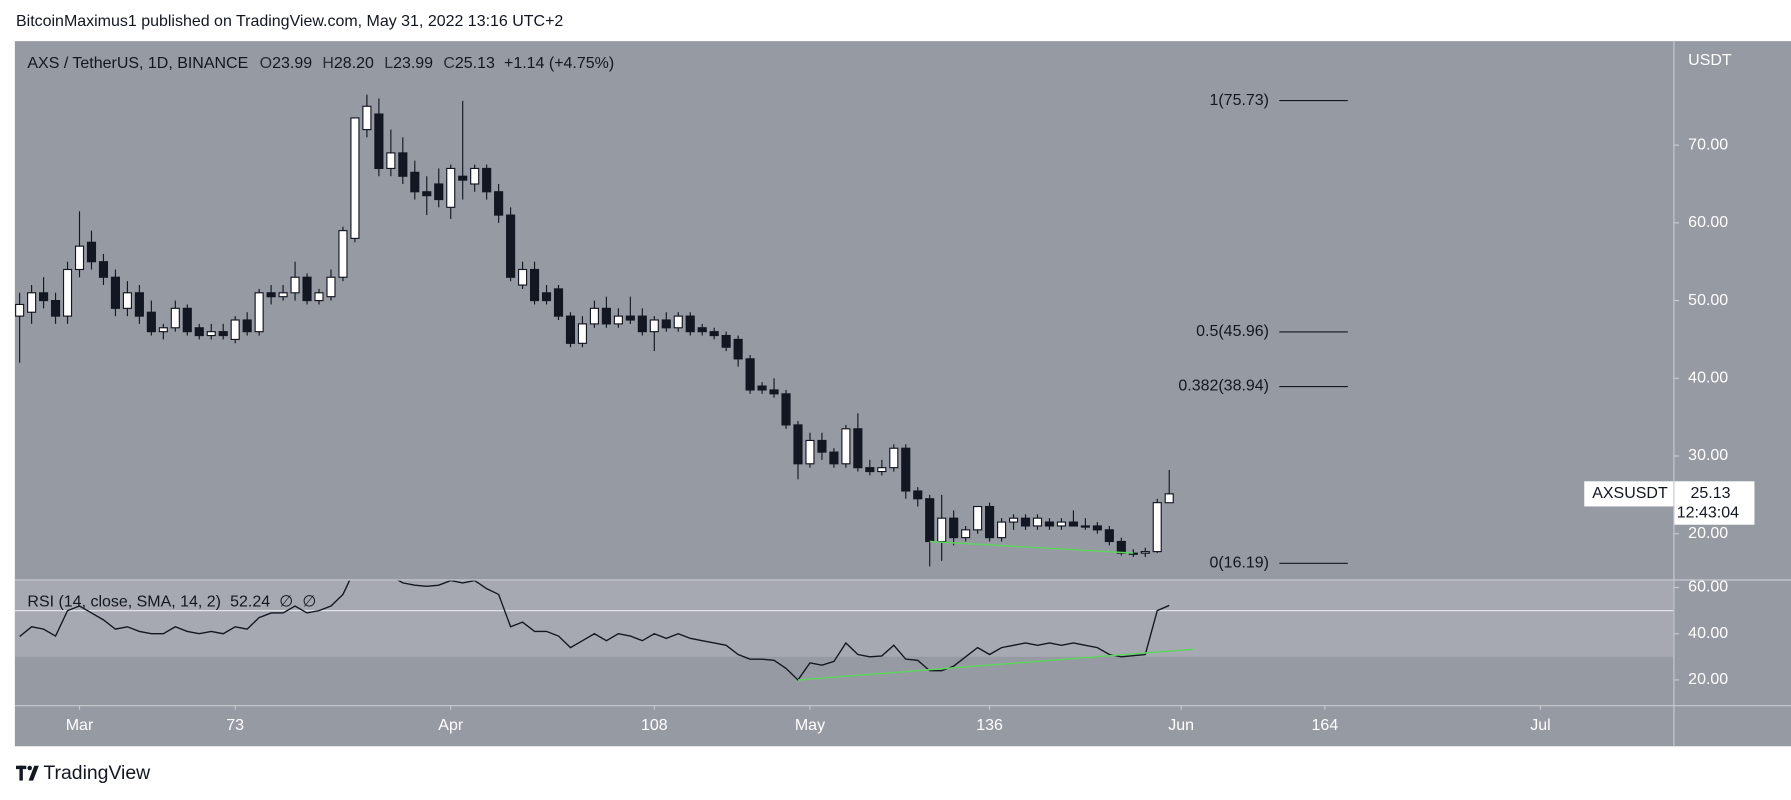 The width and height of the screenshot is (1791, 800). I want to click on rsi-extra: ∅, so click(309, 602).